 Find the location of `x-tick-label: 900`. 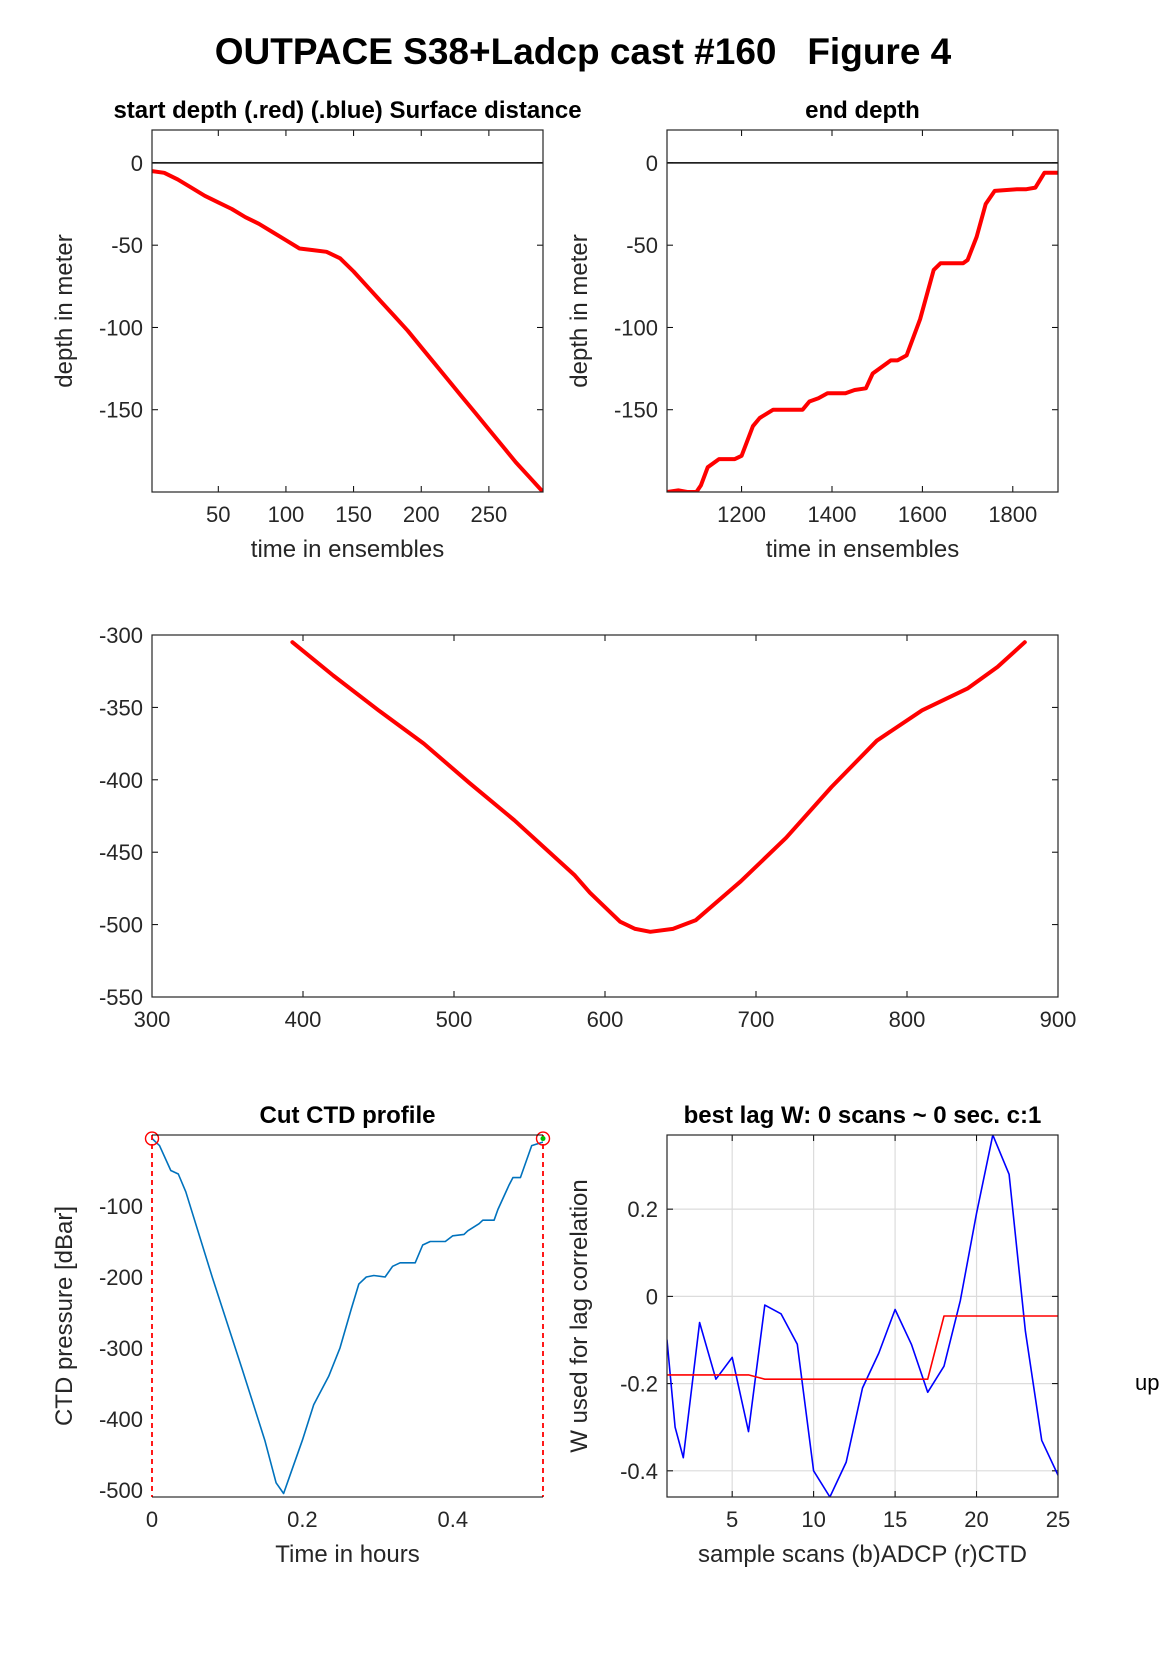

x-tick-label: 900 is located at coordinates (1058, 1019).